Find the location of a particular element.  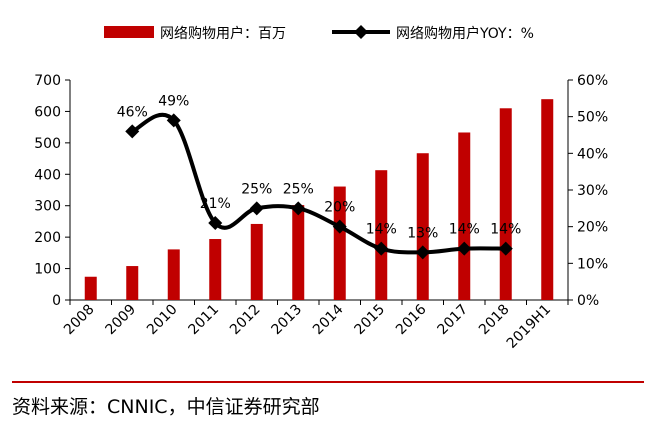

yoy-marker-2018 is located at coordinates (505, 248).